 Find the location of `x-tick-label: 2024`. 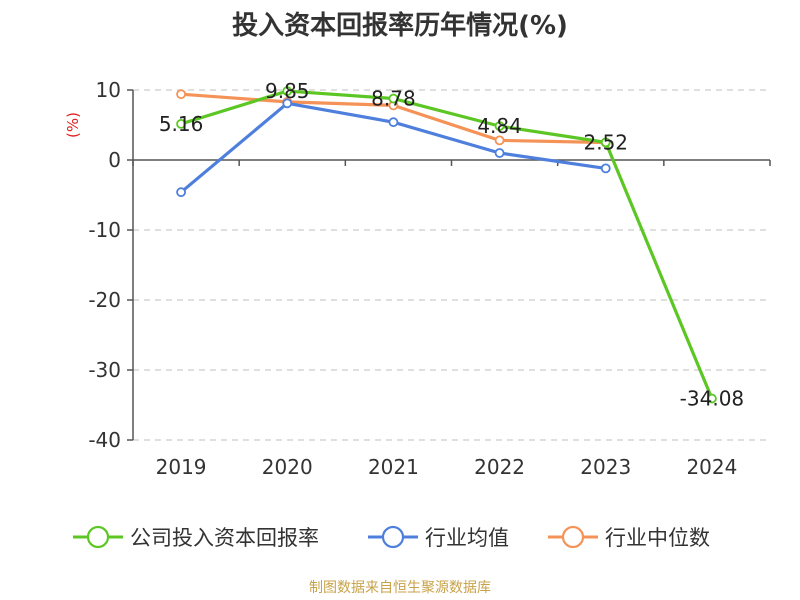

x-tick-label: 2024 is located at coordinates (711, 467).